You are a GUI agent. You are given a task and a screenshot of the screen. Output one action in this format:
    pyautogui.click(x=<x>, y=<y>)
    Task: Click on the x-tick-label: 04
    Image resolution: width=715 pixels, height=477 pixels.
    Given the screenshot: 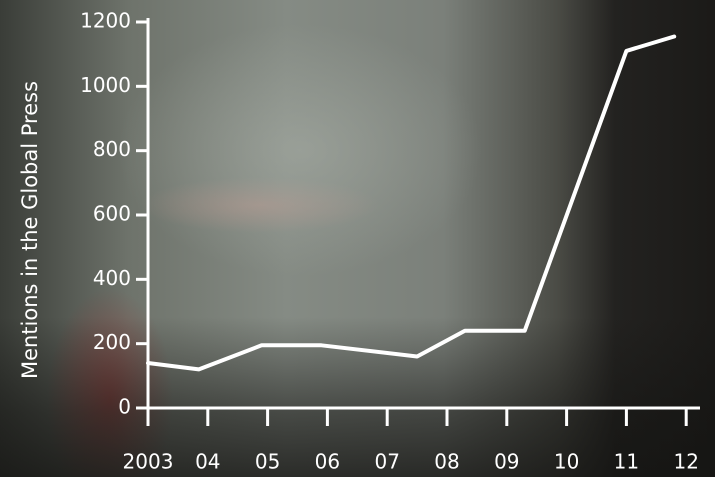 What is the action you would take?
    pyautogui.click(x=207, y=462)
    